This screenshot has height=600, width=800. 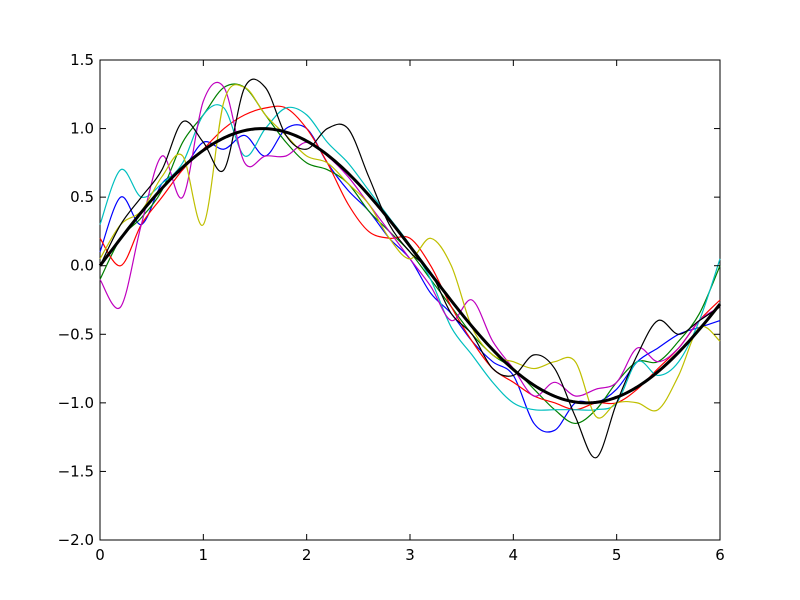 What do you see at coordinates (720, 555) in the screenshot?
I see `x-tick-label: 6` at bounding box center [720, 555].